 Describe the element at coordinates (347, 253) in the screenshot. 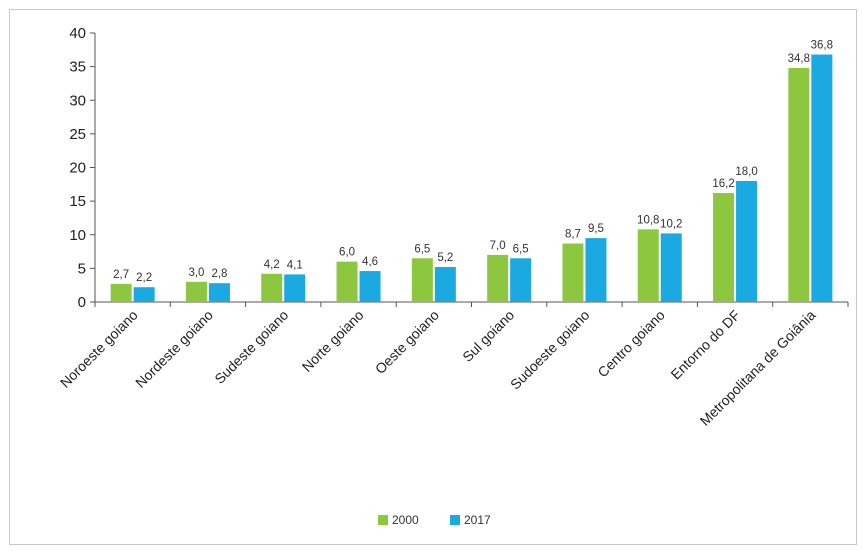

I see `data-label-2000-3: 6,0` at that location.